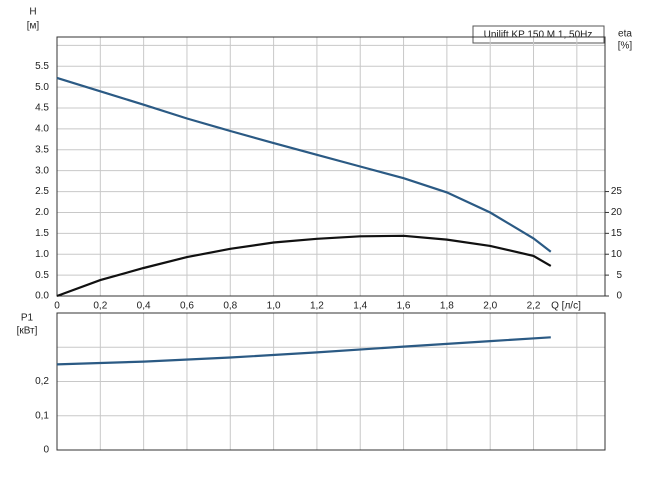 Image resolution: width=650 pixels, height=486 pixels. What do you see at coordinates (32, 12) in the screenshot?
I see `y-axis-label: H` at bounding box center [32, 12].